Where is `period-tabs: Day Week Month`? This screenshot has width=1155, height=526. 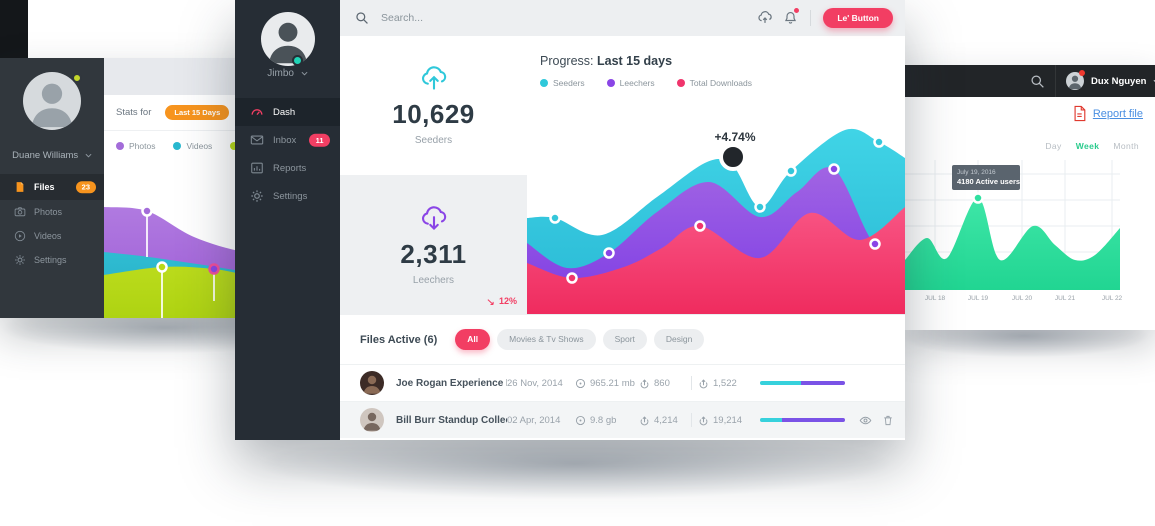 period-tabs: Day Week Month is located at coordinates (1092, 146).